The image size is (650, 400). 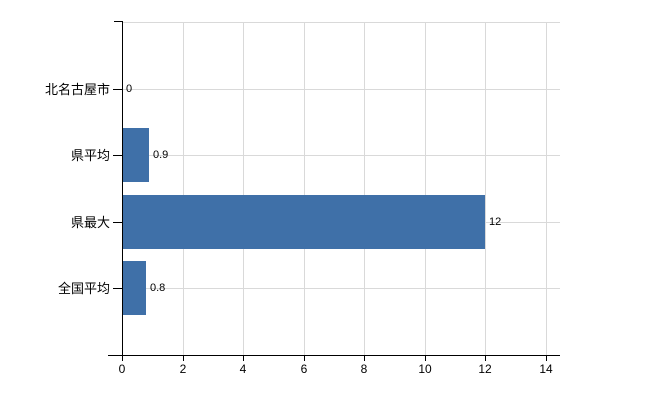 What do you see at coordinates (161, 155) in the screenshot?
I see `bar-value-label: 0.9` at bounding box center [161, 155].